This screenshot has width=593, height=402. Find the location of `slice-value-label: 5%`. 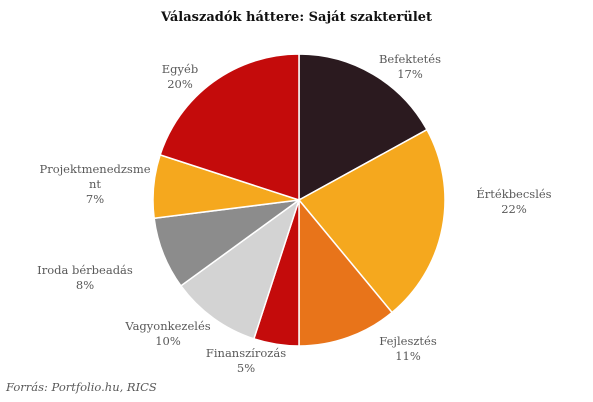

slice-value-label: 5% is located at coordinates (246, 368).